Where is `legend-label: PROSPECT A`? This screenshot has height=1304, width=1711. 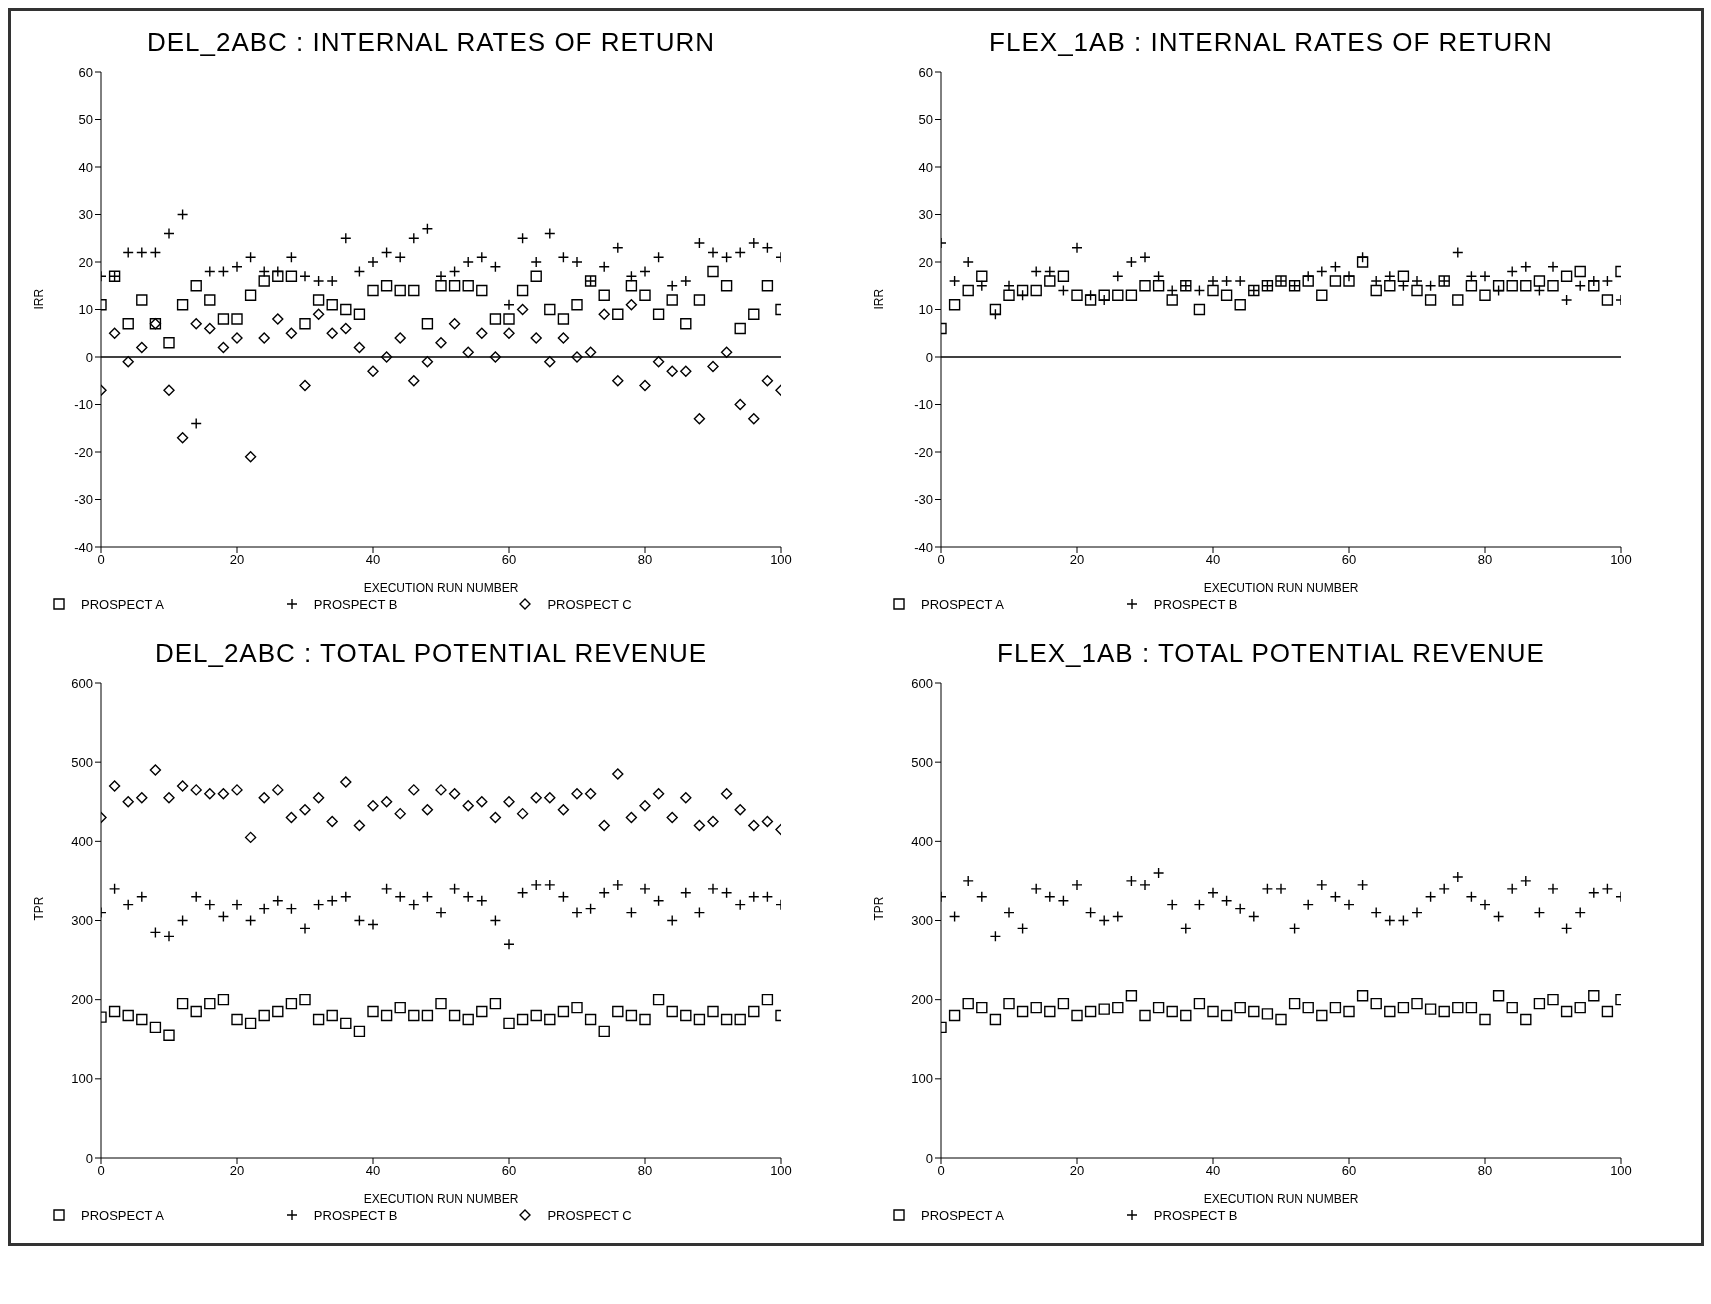
legend-label: PROSPECT A is located at coordinates (122, 604).